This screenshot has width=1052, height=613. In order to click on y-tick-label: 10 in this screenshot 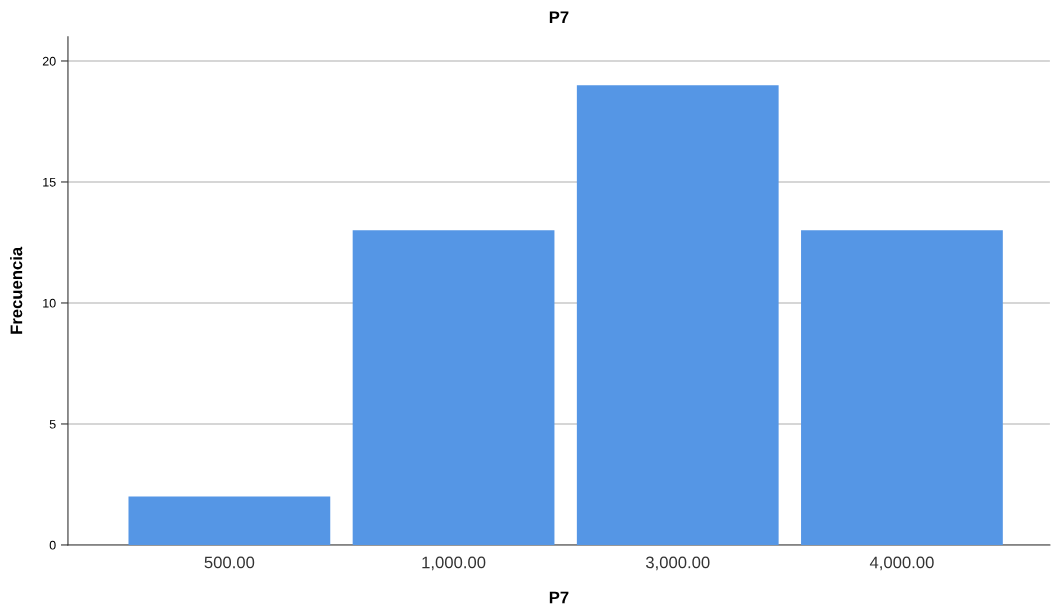, I will do `click(49, 303)`.